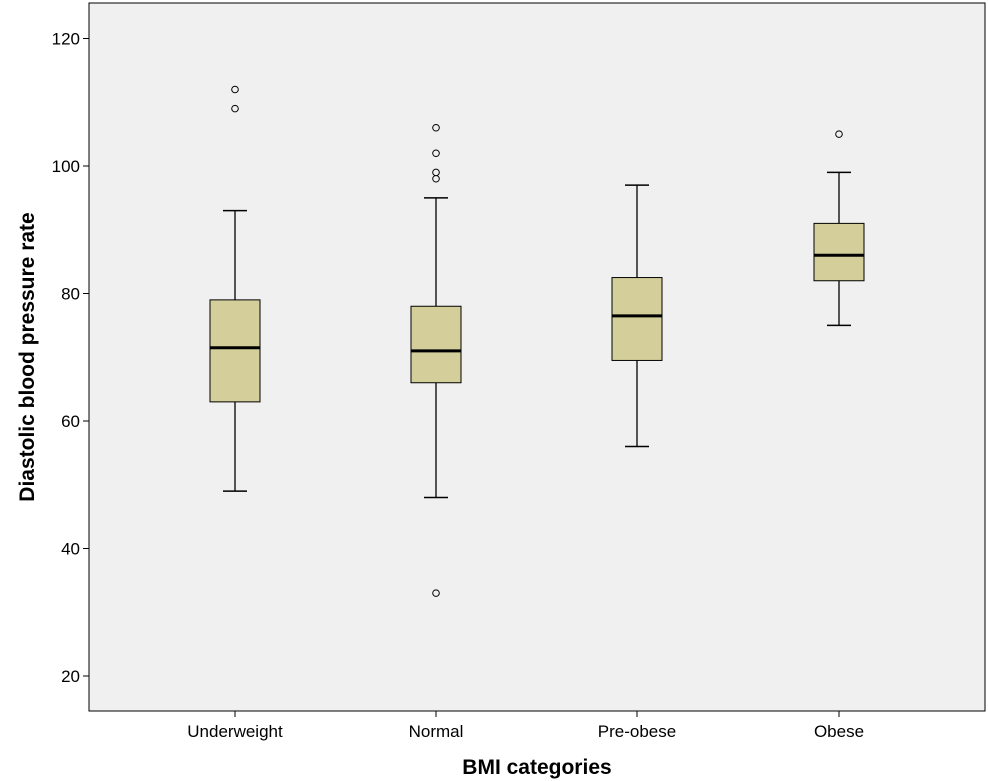  I want to click on box-normal, so click(436, 360).